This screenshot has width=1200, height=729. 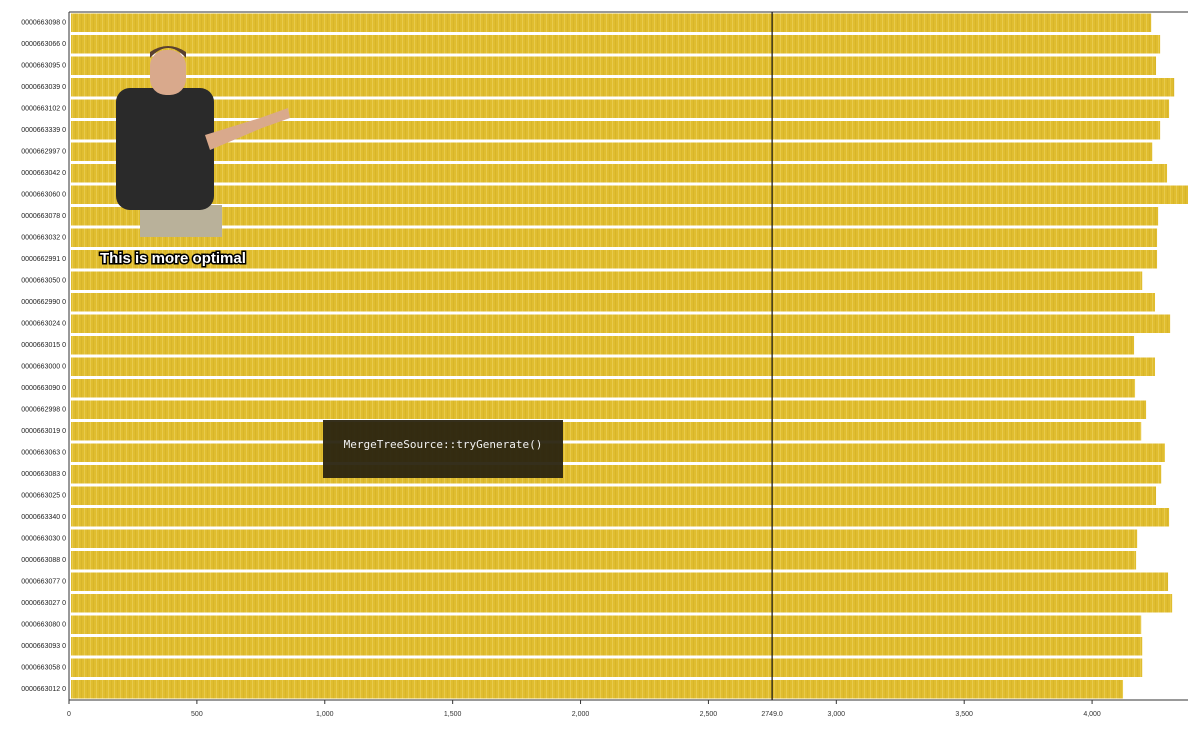 I want to click on row-label: 0000663015 0, so click(x=43, y=345).